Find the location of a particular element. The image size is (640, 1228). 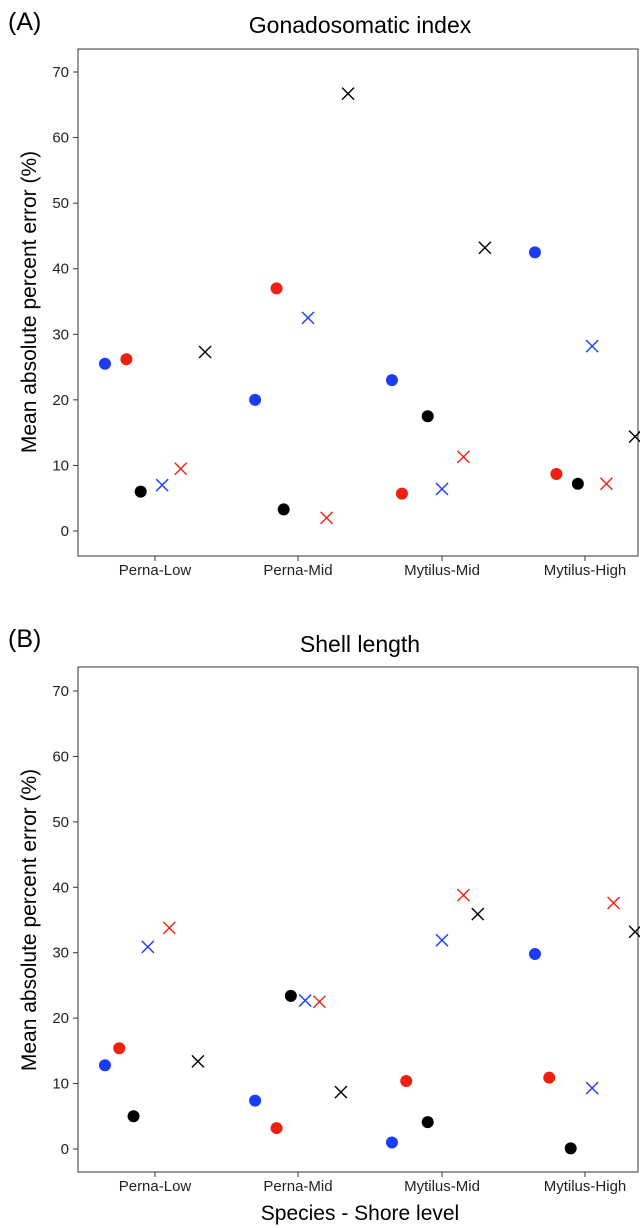

panel-b-x-tick-label: Mytilus-Mid is located at coordinates (442, 1186).